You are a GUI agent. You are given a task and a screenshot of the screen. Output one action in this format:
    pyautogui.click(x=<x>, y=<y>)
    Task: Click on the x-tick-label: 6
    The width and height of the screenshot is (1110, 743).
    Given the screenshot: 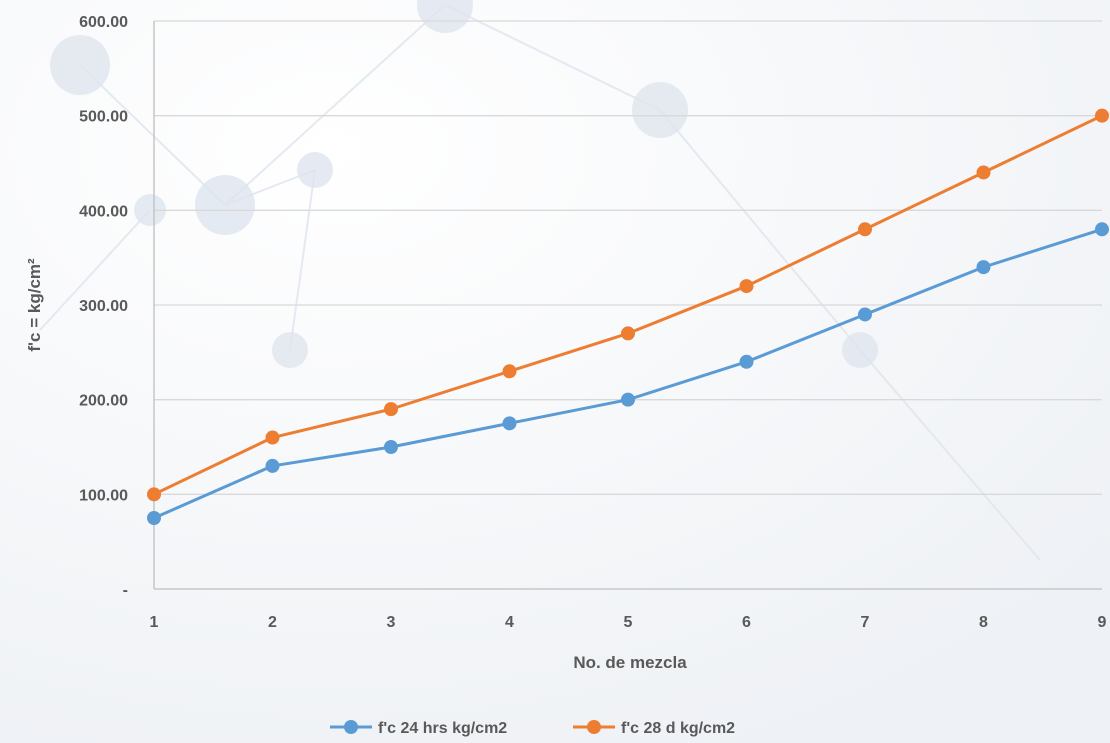 What is the action you would take?
    pyautogui.click(x=746, y=622)
    